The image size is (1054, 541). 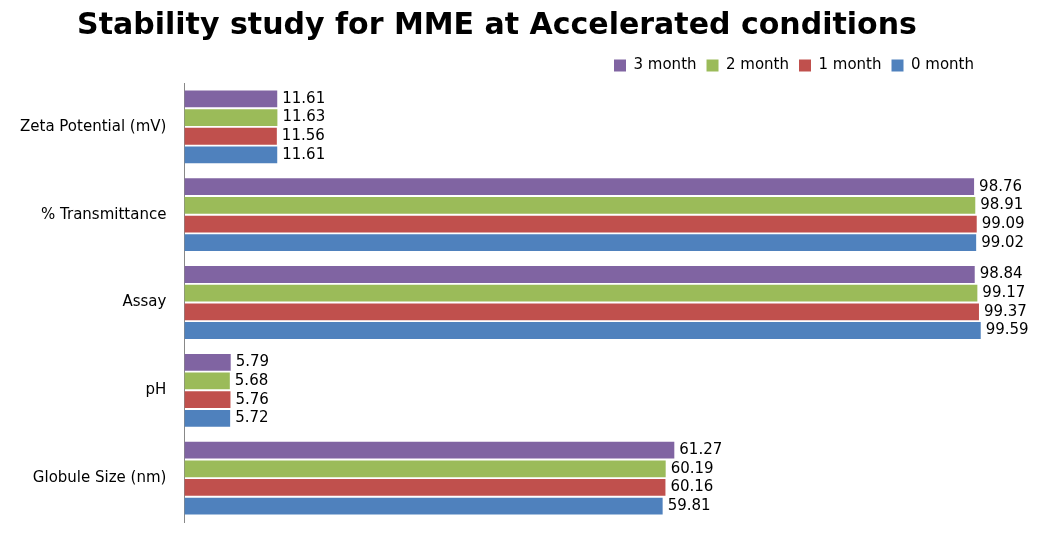 What do you see at coordinates (252, 398) in the screenshot?
I see `data-label: 5.76` at bounding box center [252, 398].